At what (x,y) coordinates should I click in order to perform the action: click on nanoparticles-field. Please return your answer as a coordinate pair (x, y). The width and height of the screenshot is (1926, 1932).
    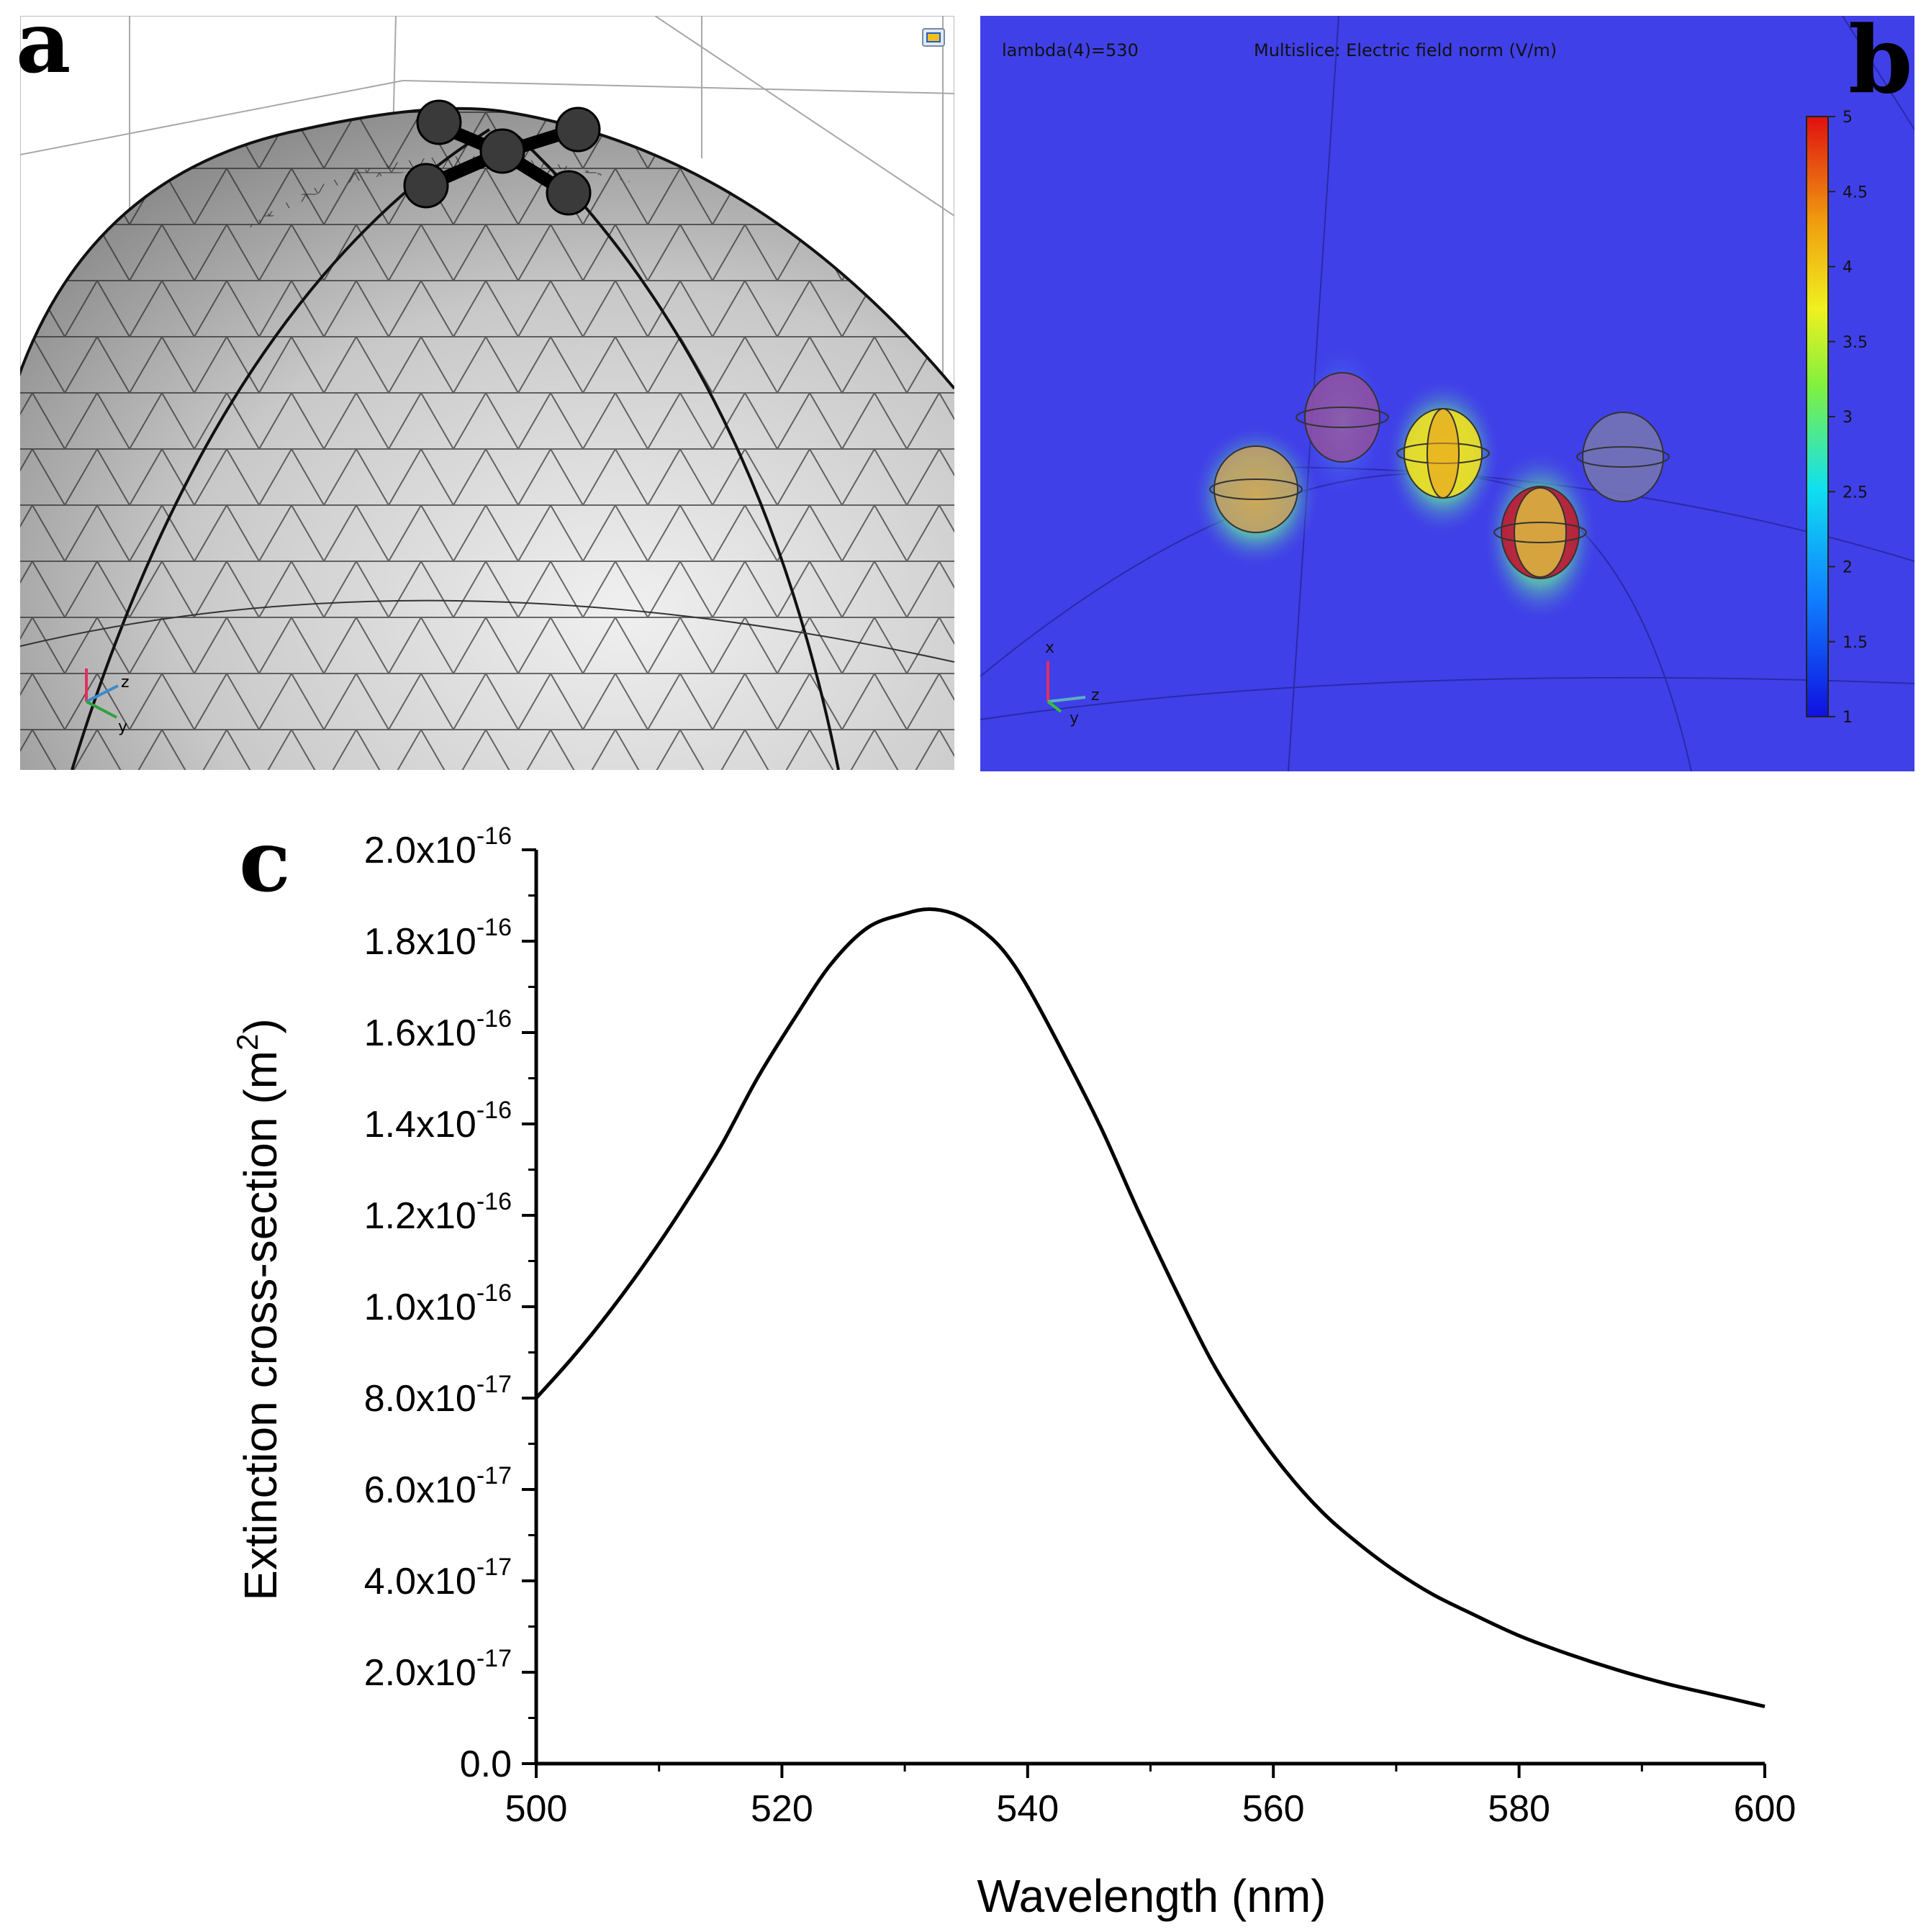
    Looking at the image, I should click on (1439, 476).